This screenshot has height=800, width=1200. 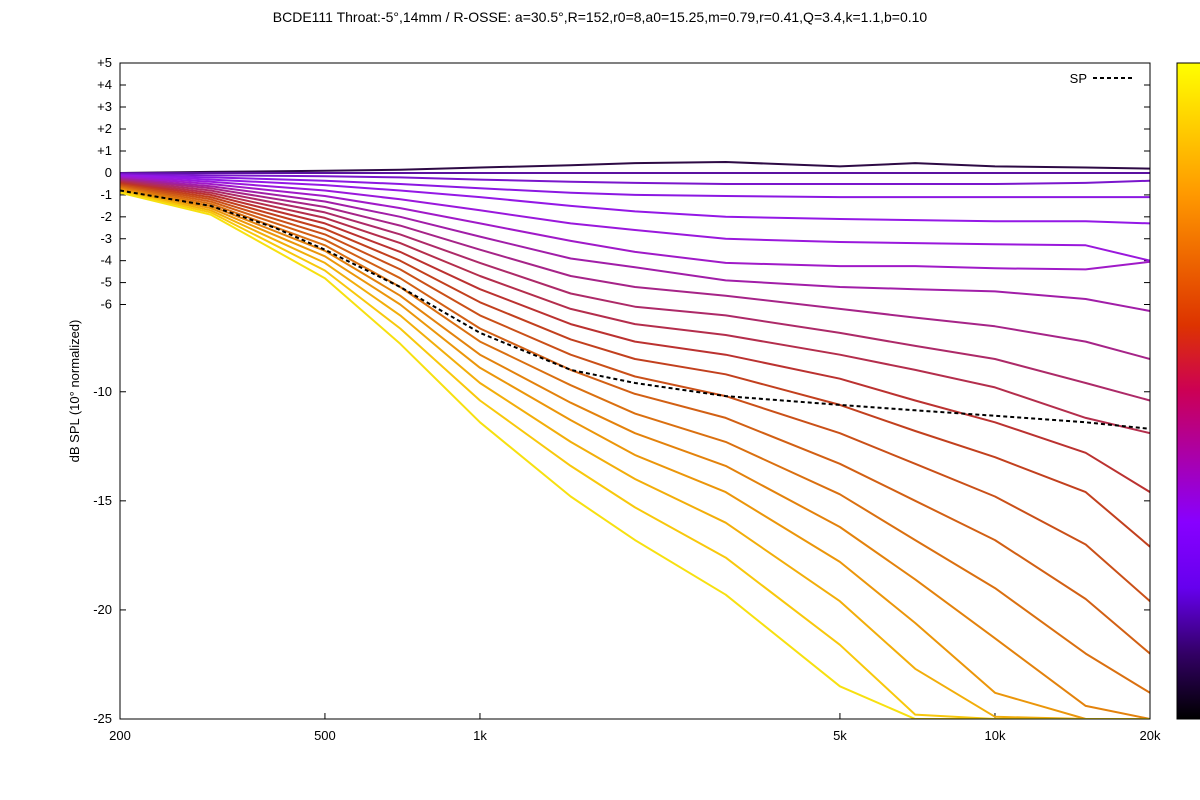 What do you see at coordinates (108, 172) in the screenshot?
I see `y-tick-label: 0` at bounding box center [108, 172].